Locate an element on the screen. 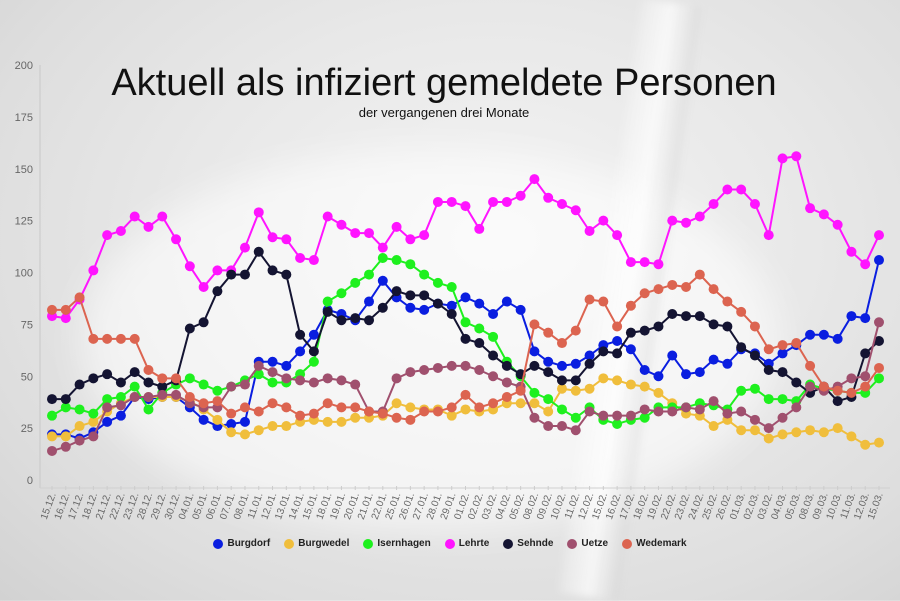 This screenshot has height=601, width=900. legend-item-lehrte: Lehrte is located at coordinates (467, 543).